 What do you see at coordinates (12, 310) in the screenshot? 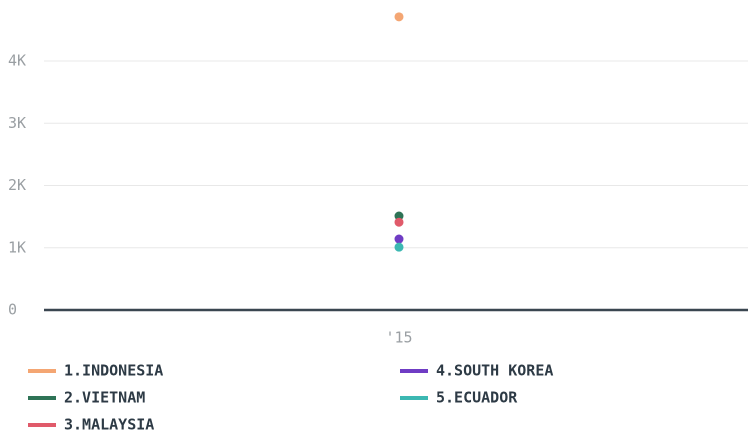
I see `y-tick-label: 0` at bounding box center [12, 310].